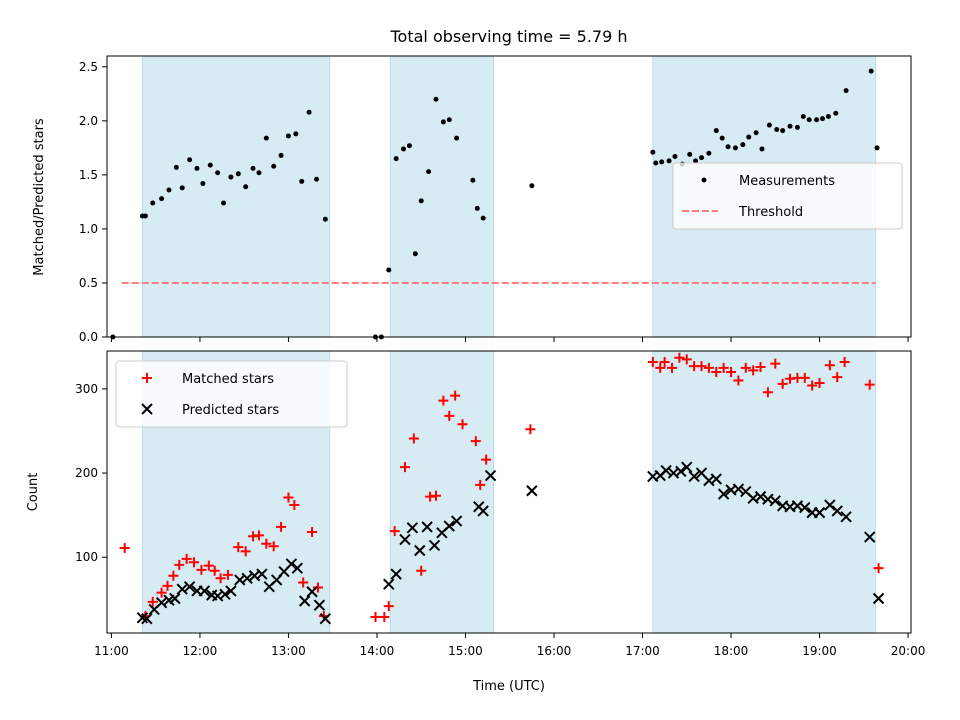  What do you see at coordinates (86, 557) in the screenshot?
I see `y-tick-label: 100` at bounding box center [86, 557].